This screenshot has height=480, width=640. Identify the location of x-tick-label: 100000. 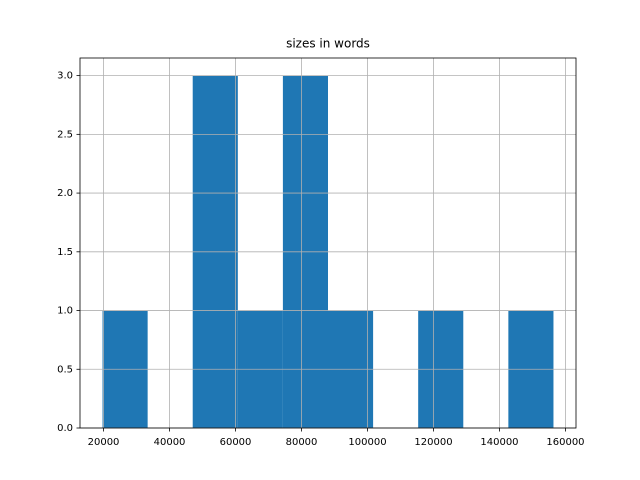
(367, 442).